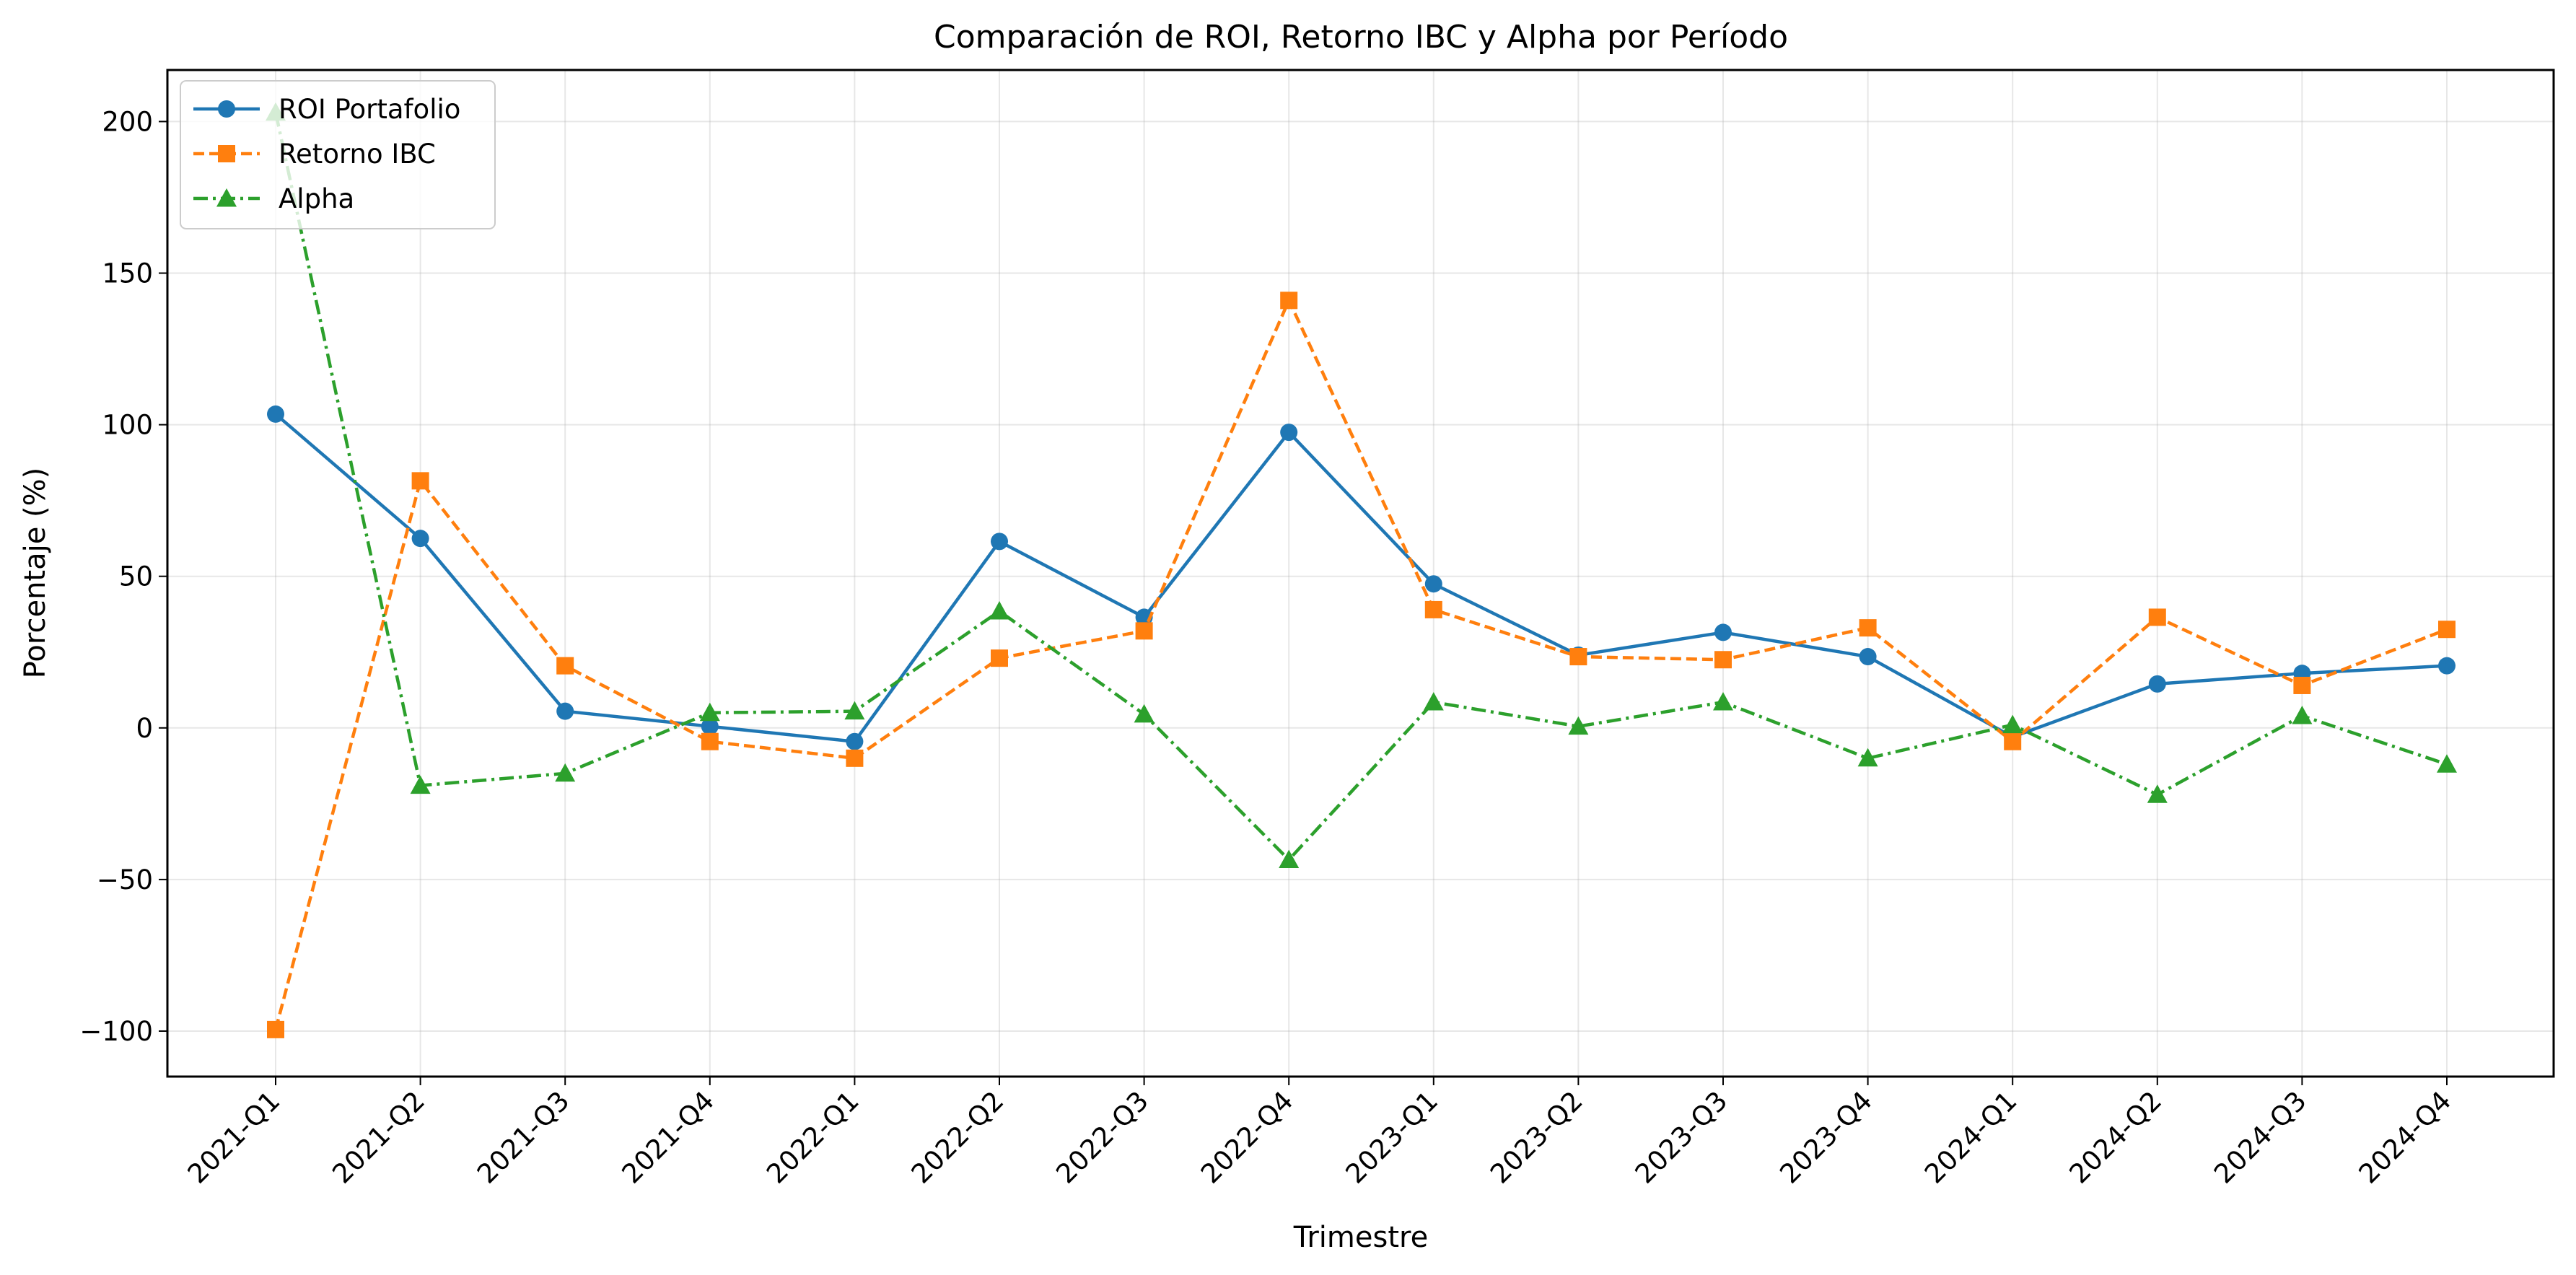 Image resolution: width=2576 pixels, height=1275 pixels. Describe the element at coordinates (128, 274) in the screenshot. I see `y-tick-label: 150` at that location.